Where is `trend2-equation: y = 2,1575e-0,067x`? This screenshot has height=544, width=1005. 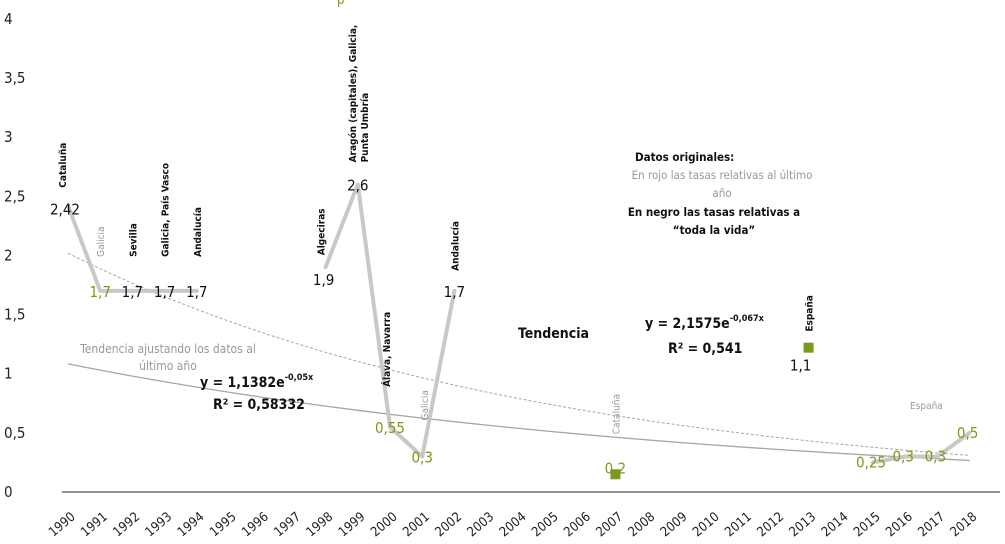
trend2-equation: y = 2,1575e-0,067x is located at coordinates (705, 323).